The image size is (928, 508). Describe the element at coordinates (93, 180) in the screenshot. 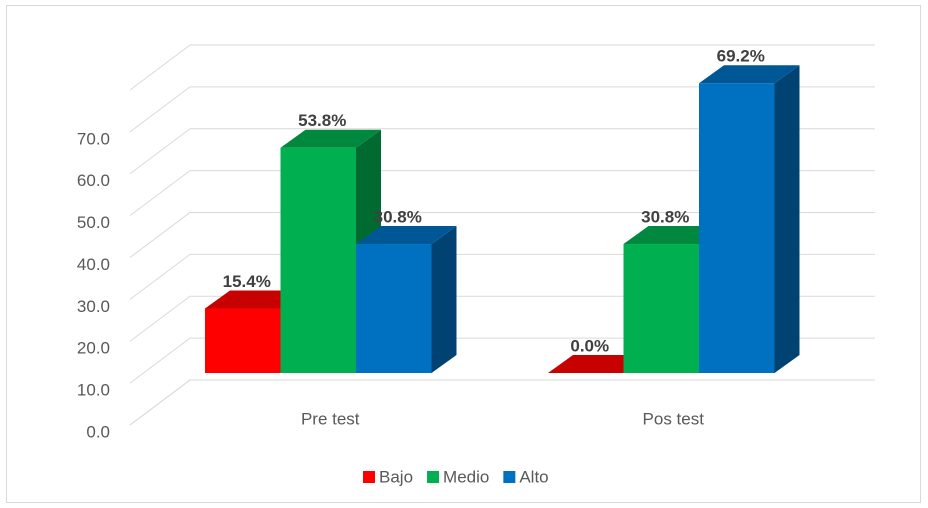

I see `y-tick-label: 60.0` at that location.